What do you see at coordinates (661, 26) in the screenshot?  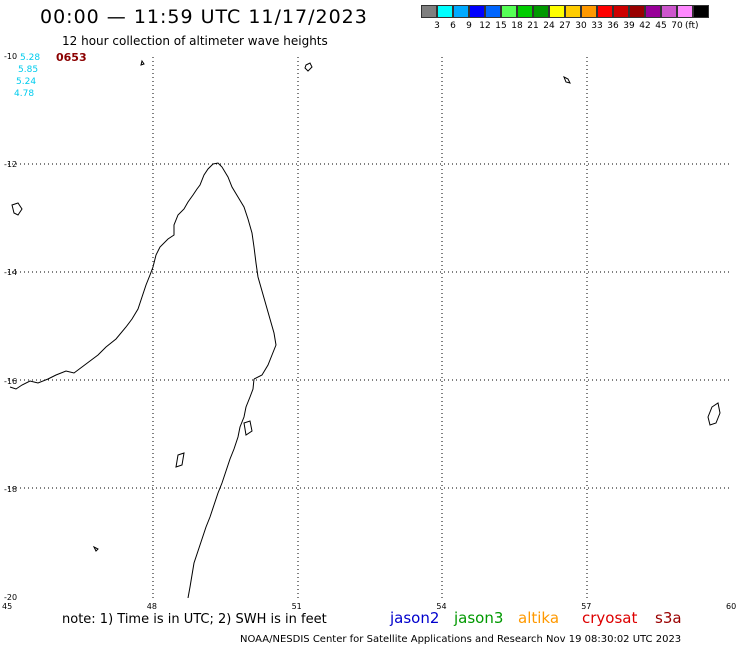 I see `legend-tick-label: 45` at bounding box center [661, 26].